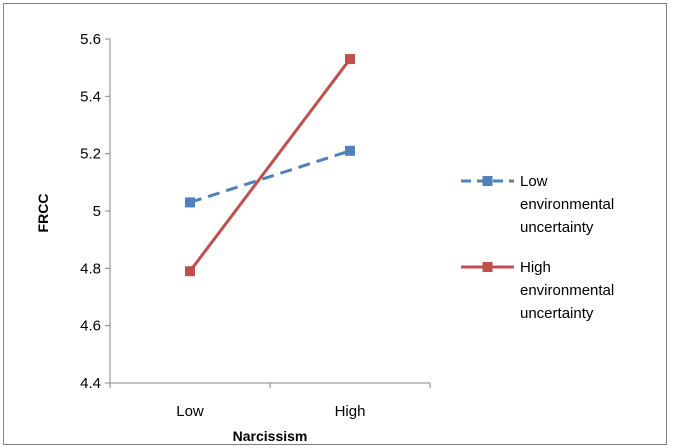 Image resolution: width=673 pixels, height=448 pixels. I want to click on legend-entry-2: High environmental uncertainty, so click(537, 290).